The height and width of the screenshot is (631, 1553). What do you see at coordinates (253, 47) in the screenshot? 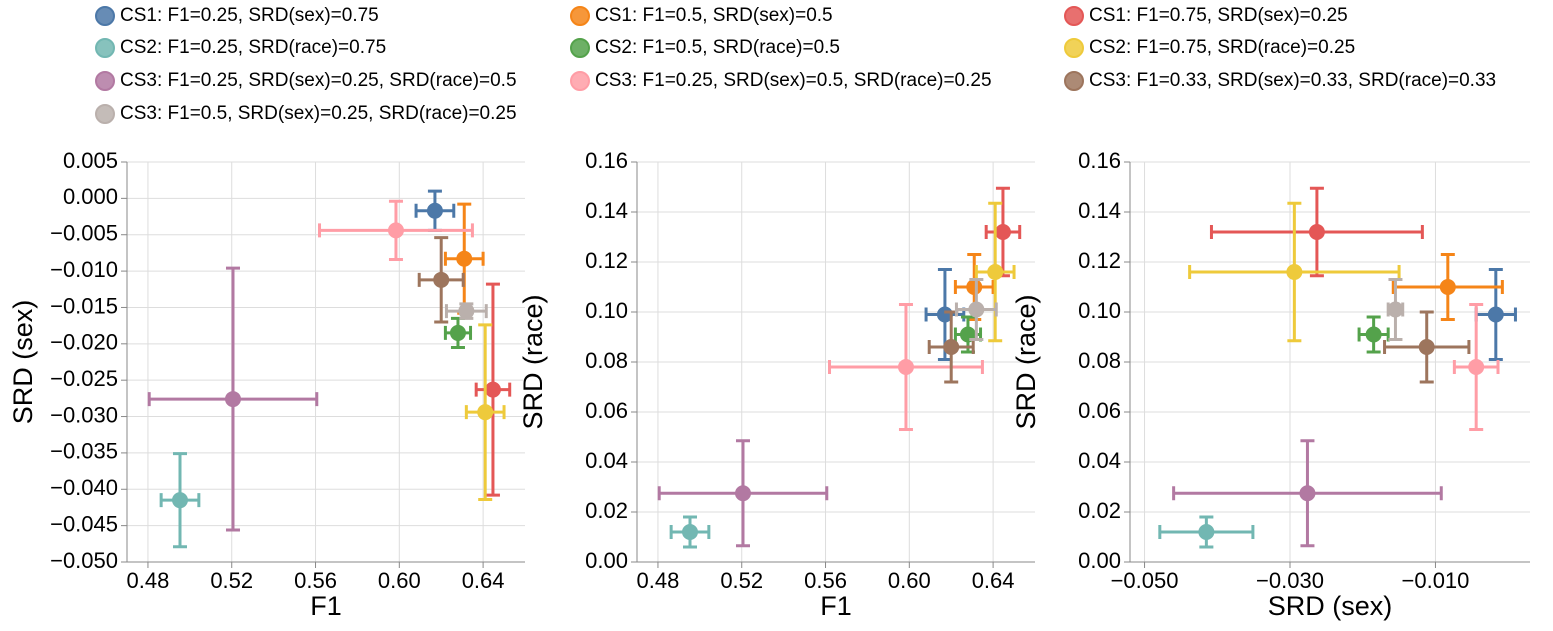
I see `legend-label: CS2: F1=0.25, SRD(race)=0.75` at bounding box center [253, 47].